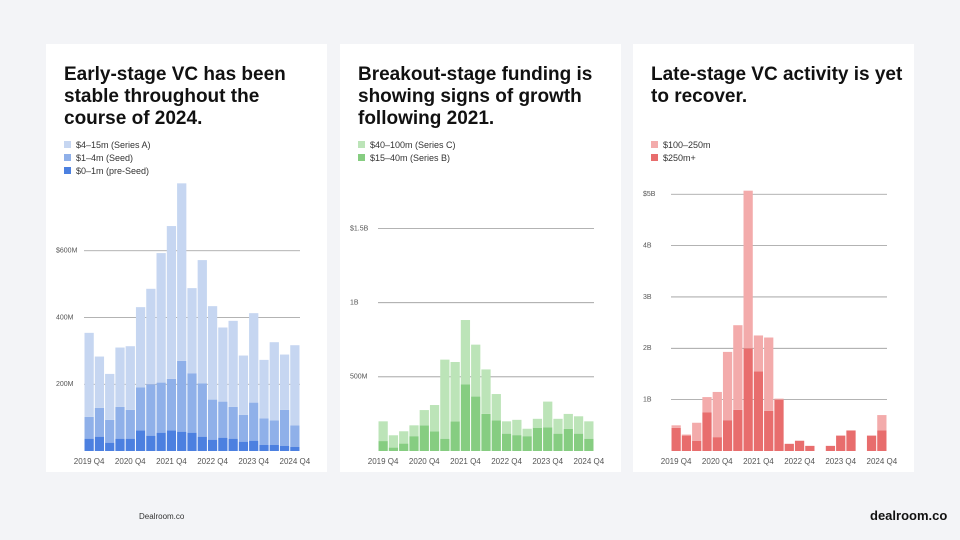 The width and height of the screenshot is (960, 540). What do you see at coordinates (649, 194) in the screenshot?
I see `y-tick-label: $5B` at bounding box center [649, 194].